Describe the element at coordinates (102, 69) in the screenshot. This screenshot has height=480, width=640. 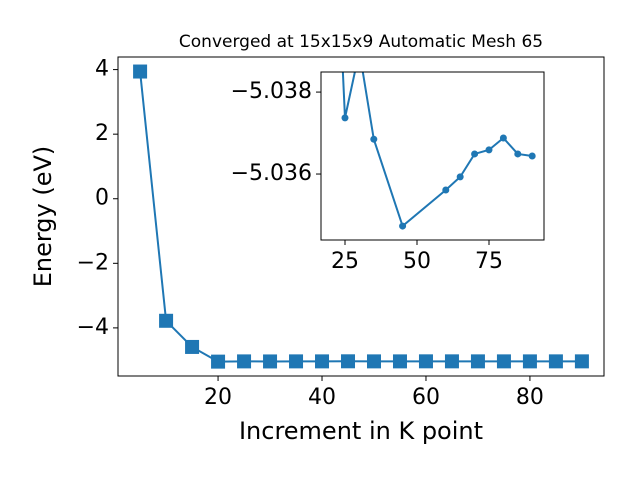
I see `y-tick-label: 4` at that location.